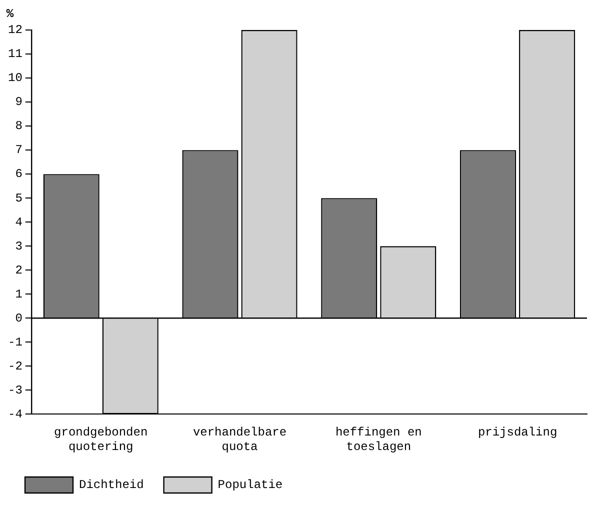 Image resolution: width=607 pixels, height=513 pixels. Describe the element at coordinates (18, 294) in the screenshot. I see `y-tick-label: 1` at that location.